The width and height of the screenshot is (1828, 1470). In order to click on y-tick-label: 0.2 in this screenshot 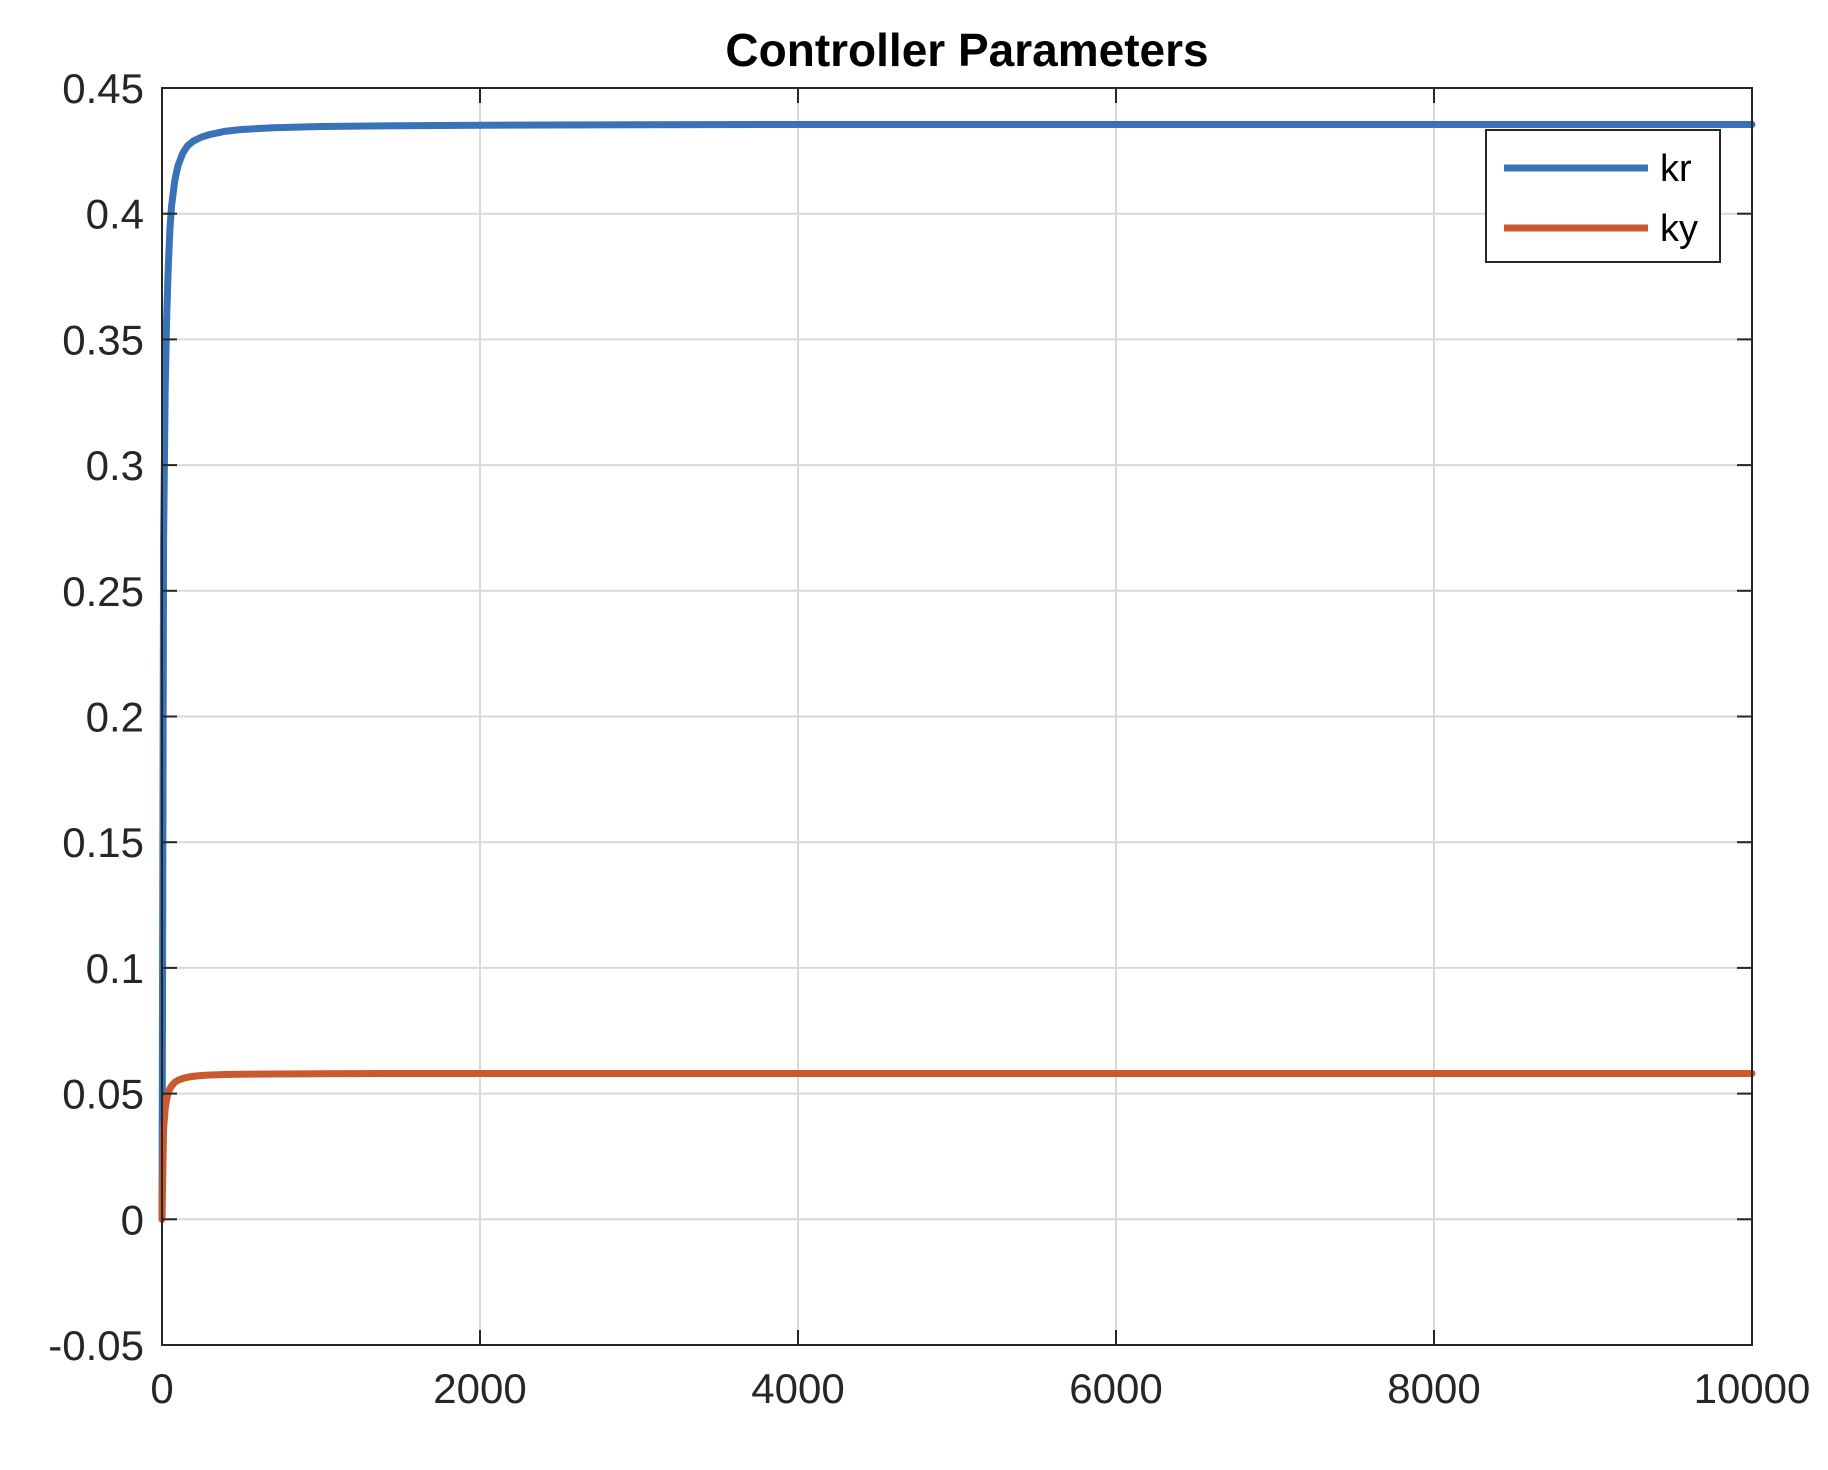, I will do `click(115, 717)`.